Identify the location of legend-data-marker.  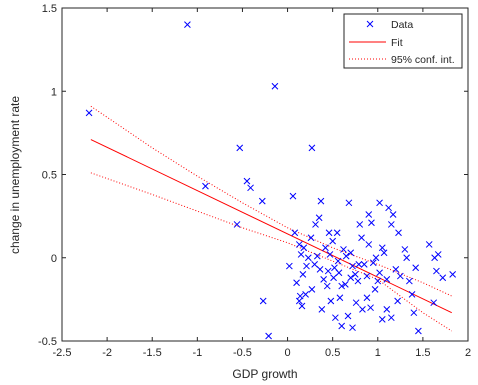
(370, 24).